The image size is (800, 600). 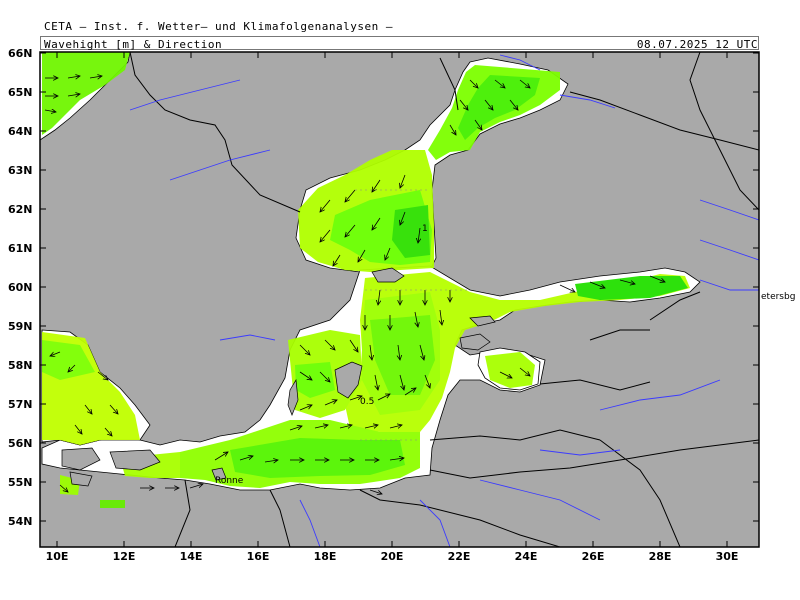 I want to click on graticule, so click(x=412, y=315).